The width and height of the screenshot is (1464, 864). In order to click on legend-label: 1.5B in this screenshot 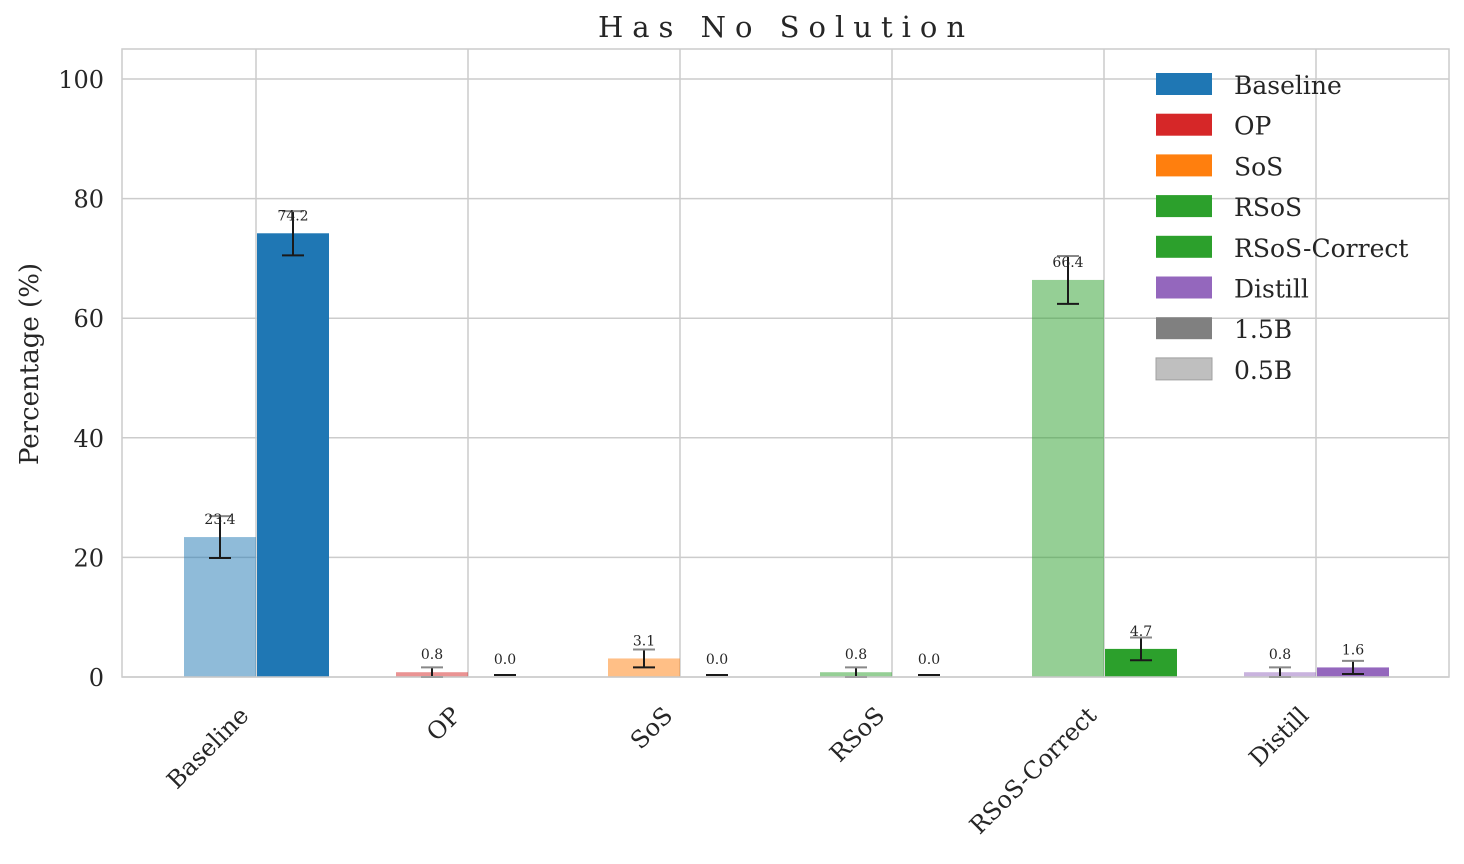, I will do `click(1263, 329)`.